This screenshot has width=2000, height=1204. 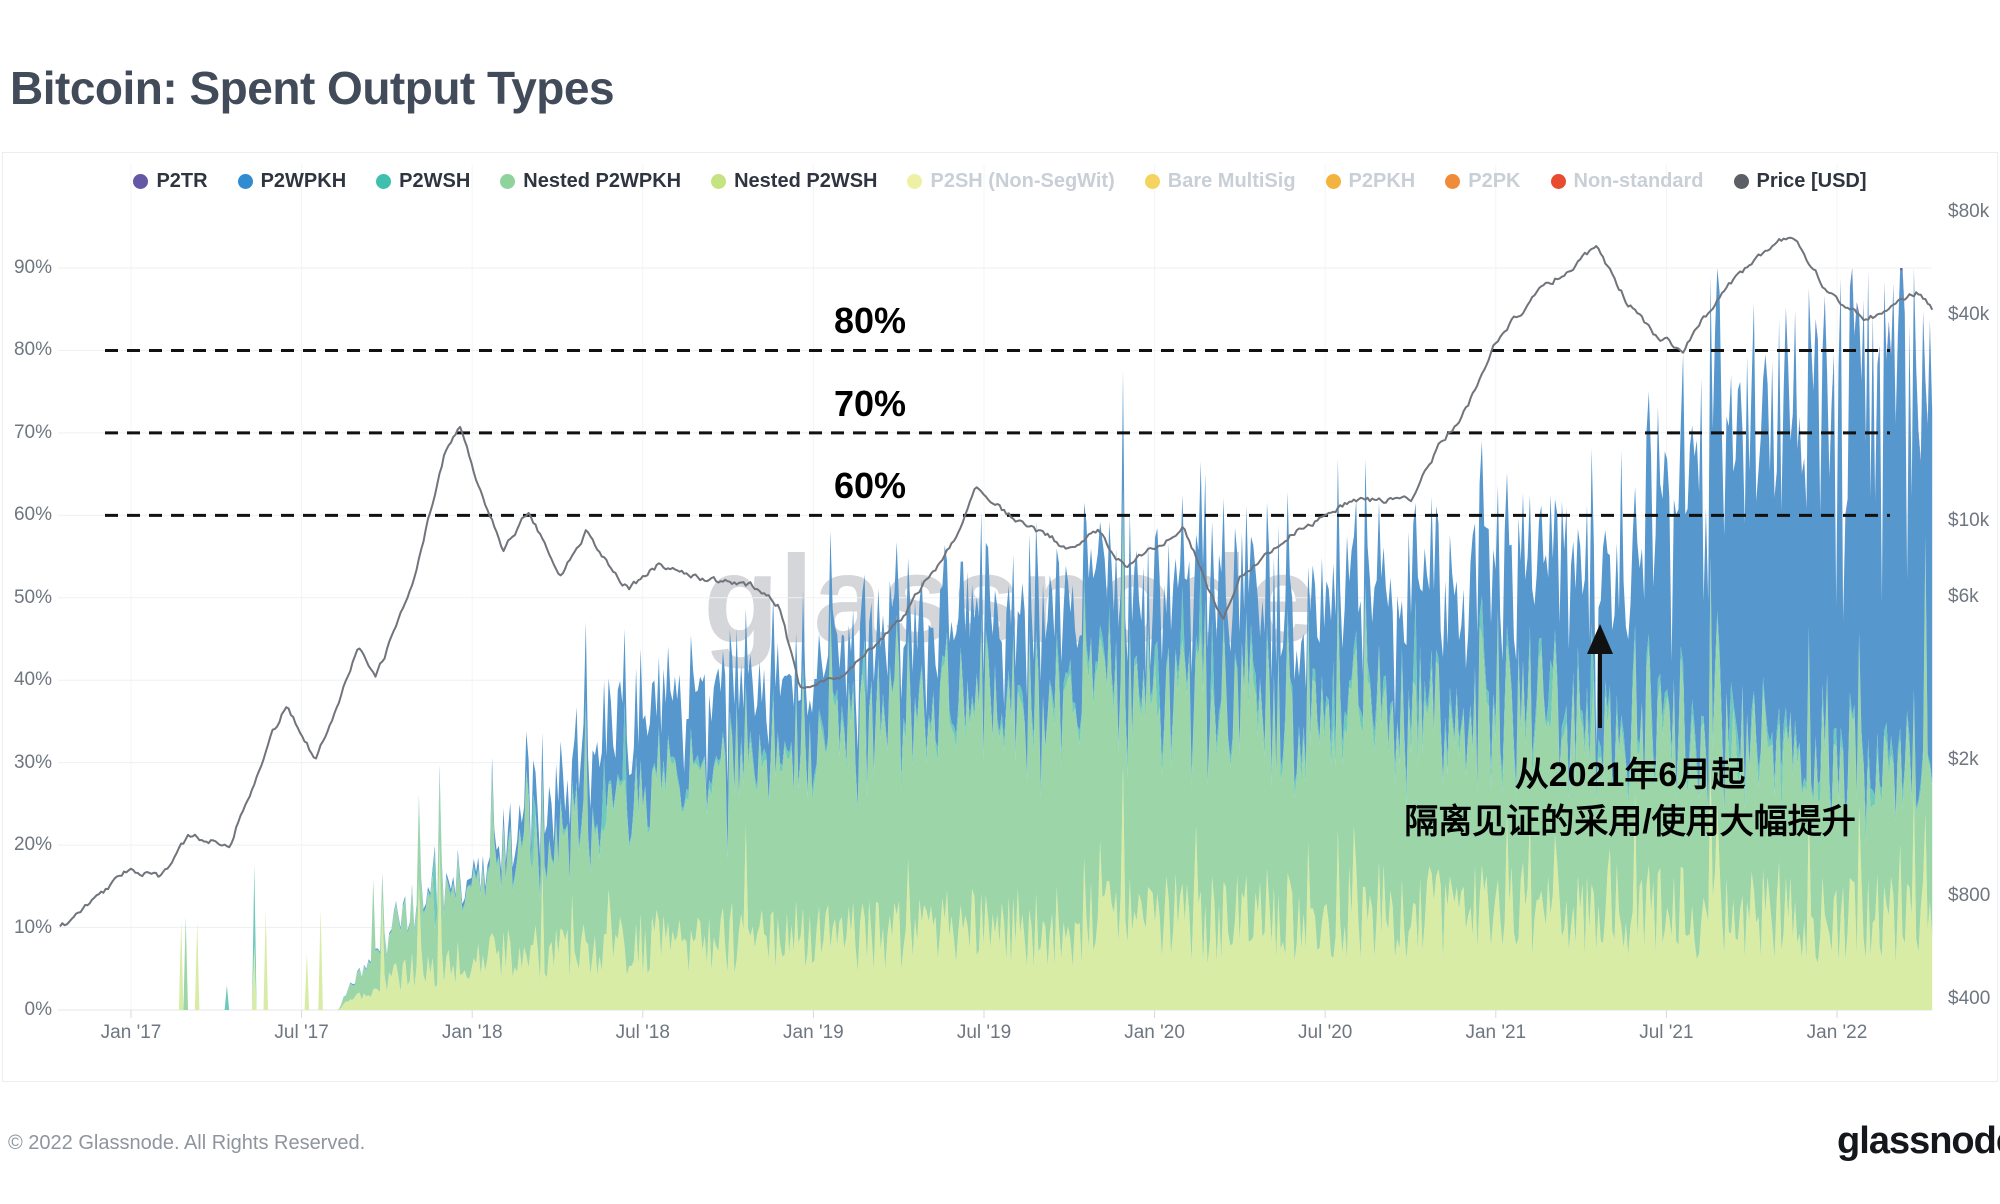 What do you see at coordinates (303, 181) in the screenshot?
I see `legend-item-label: P2WPKH` at bounding box center [303, 181].